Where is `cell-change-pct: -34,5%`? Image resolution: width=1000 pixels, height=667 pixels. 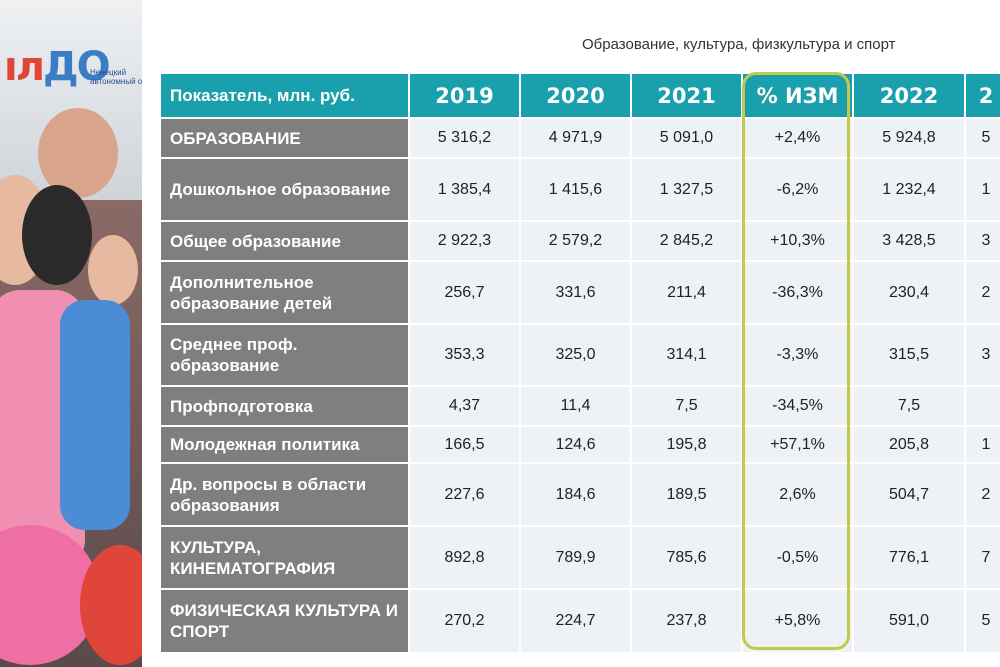
cell-change-pct: -34,5% is located at coordinates (797, 406).